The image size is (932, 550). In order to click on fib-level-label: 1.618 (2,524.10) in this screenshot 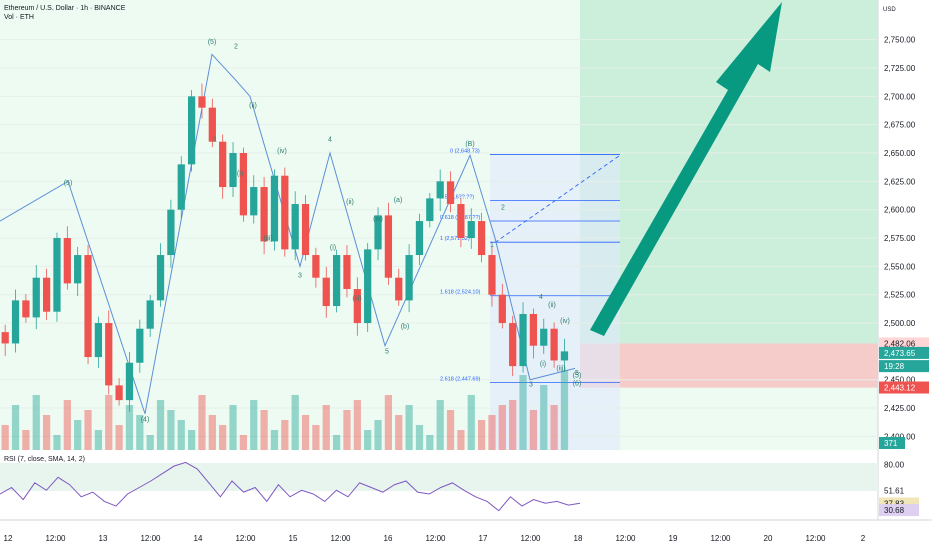, I will do `click(460, 293)`.